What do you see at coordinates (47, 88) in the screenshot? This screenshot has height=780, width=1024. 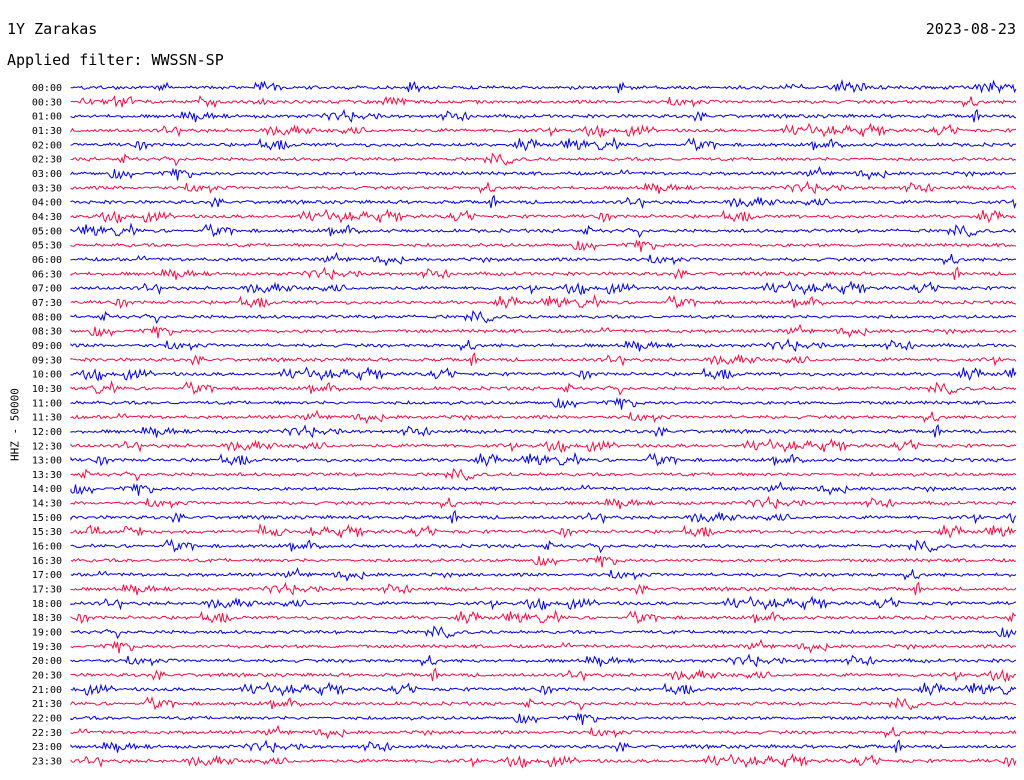 I see `time-row-label: 00:00` at bounding box center [47, 88].